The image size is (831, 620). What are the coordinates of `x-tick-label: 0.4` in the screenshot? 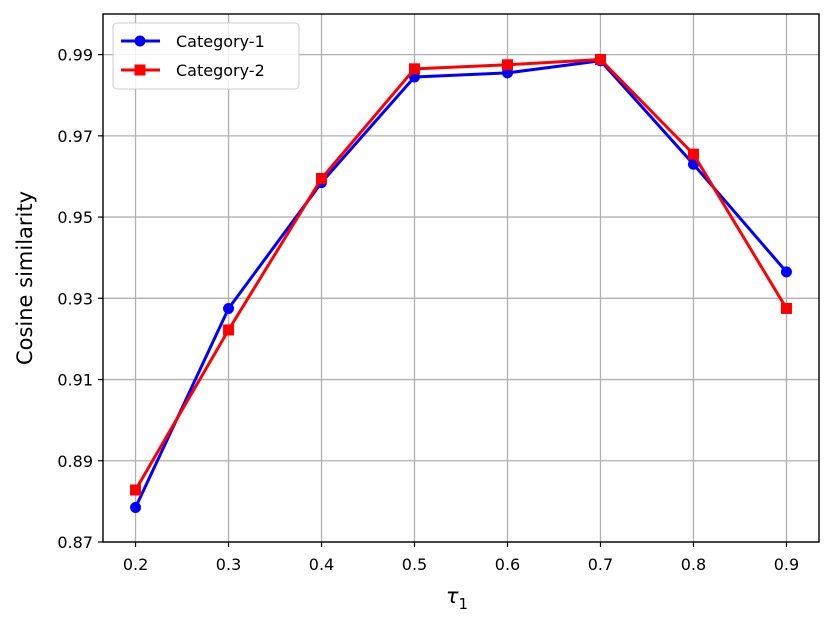 It's located at (321, 564).